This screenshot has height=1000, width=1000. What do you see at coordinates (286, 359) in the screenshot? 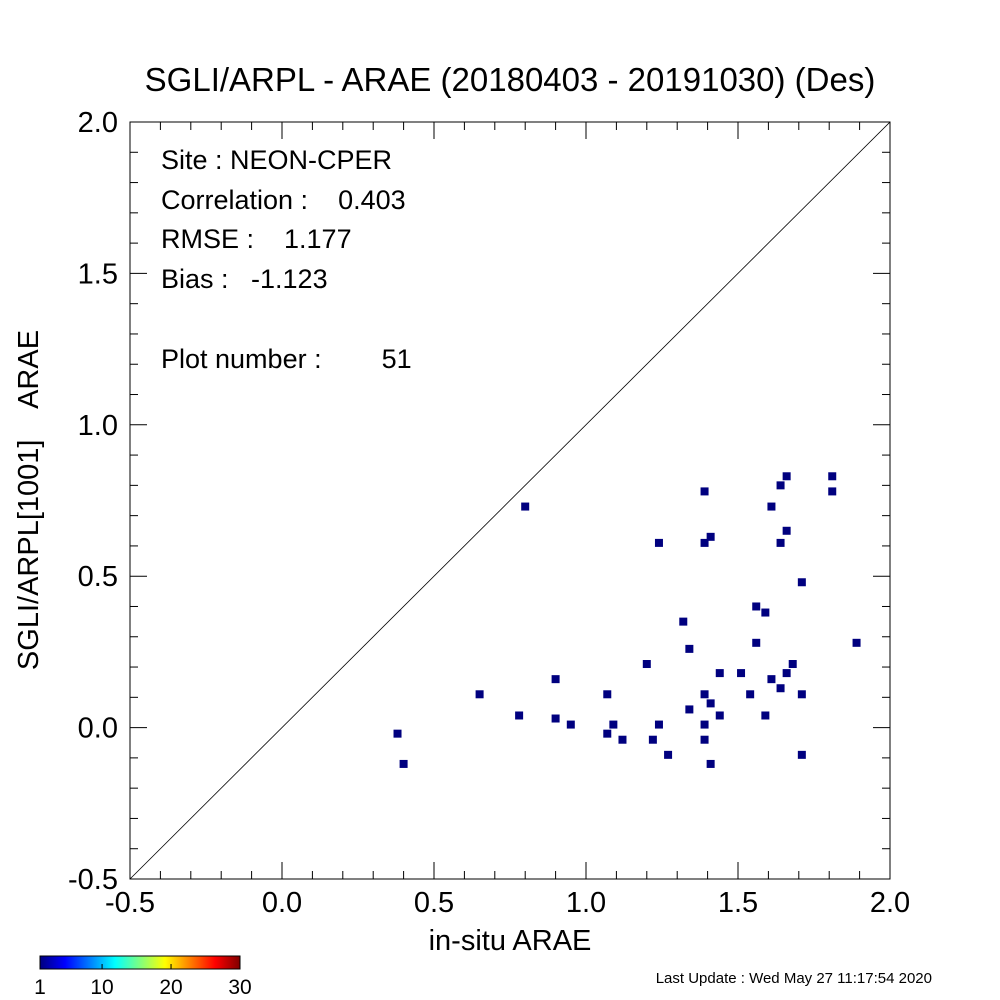
I see `stat-plot-number: Plot number : 51` at bounding box center [286, 359].